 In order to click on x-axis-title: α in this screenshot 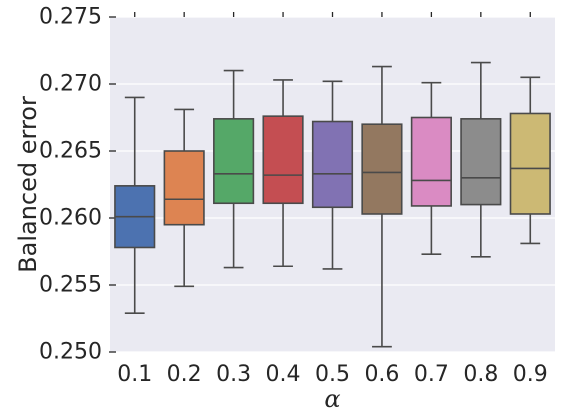, I will do `click(332, 399)`.